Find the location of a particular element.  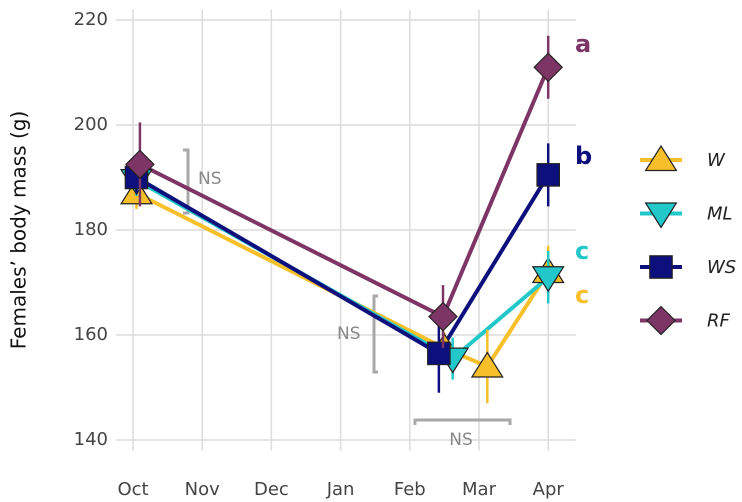

legend-label: WS is located at coordinates (721, 267).